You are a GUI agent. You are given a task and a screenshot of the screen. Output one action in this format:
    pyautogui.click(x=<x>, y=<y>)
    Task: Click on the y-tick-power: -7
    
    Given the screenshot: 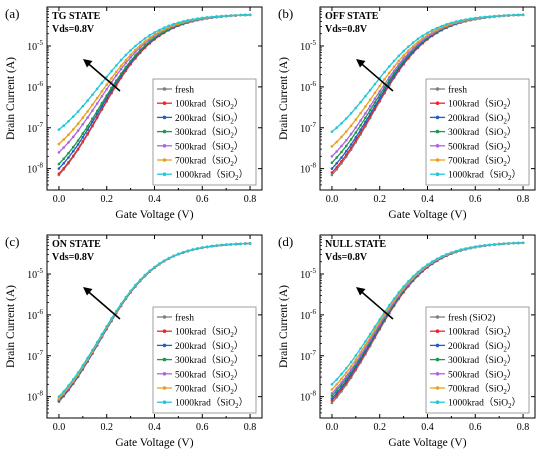 What is the action you would take?
    pyautogui.click(x=313, y=353)
    